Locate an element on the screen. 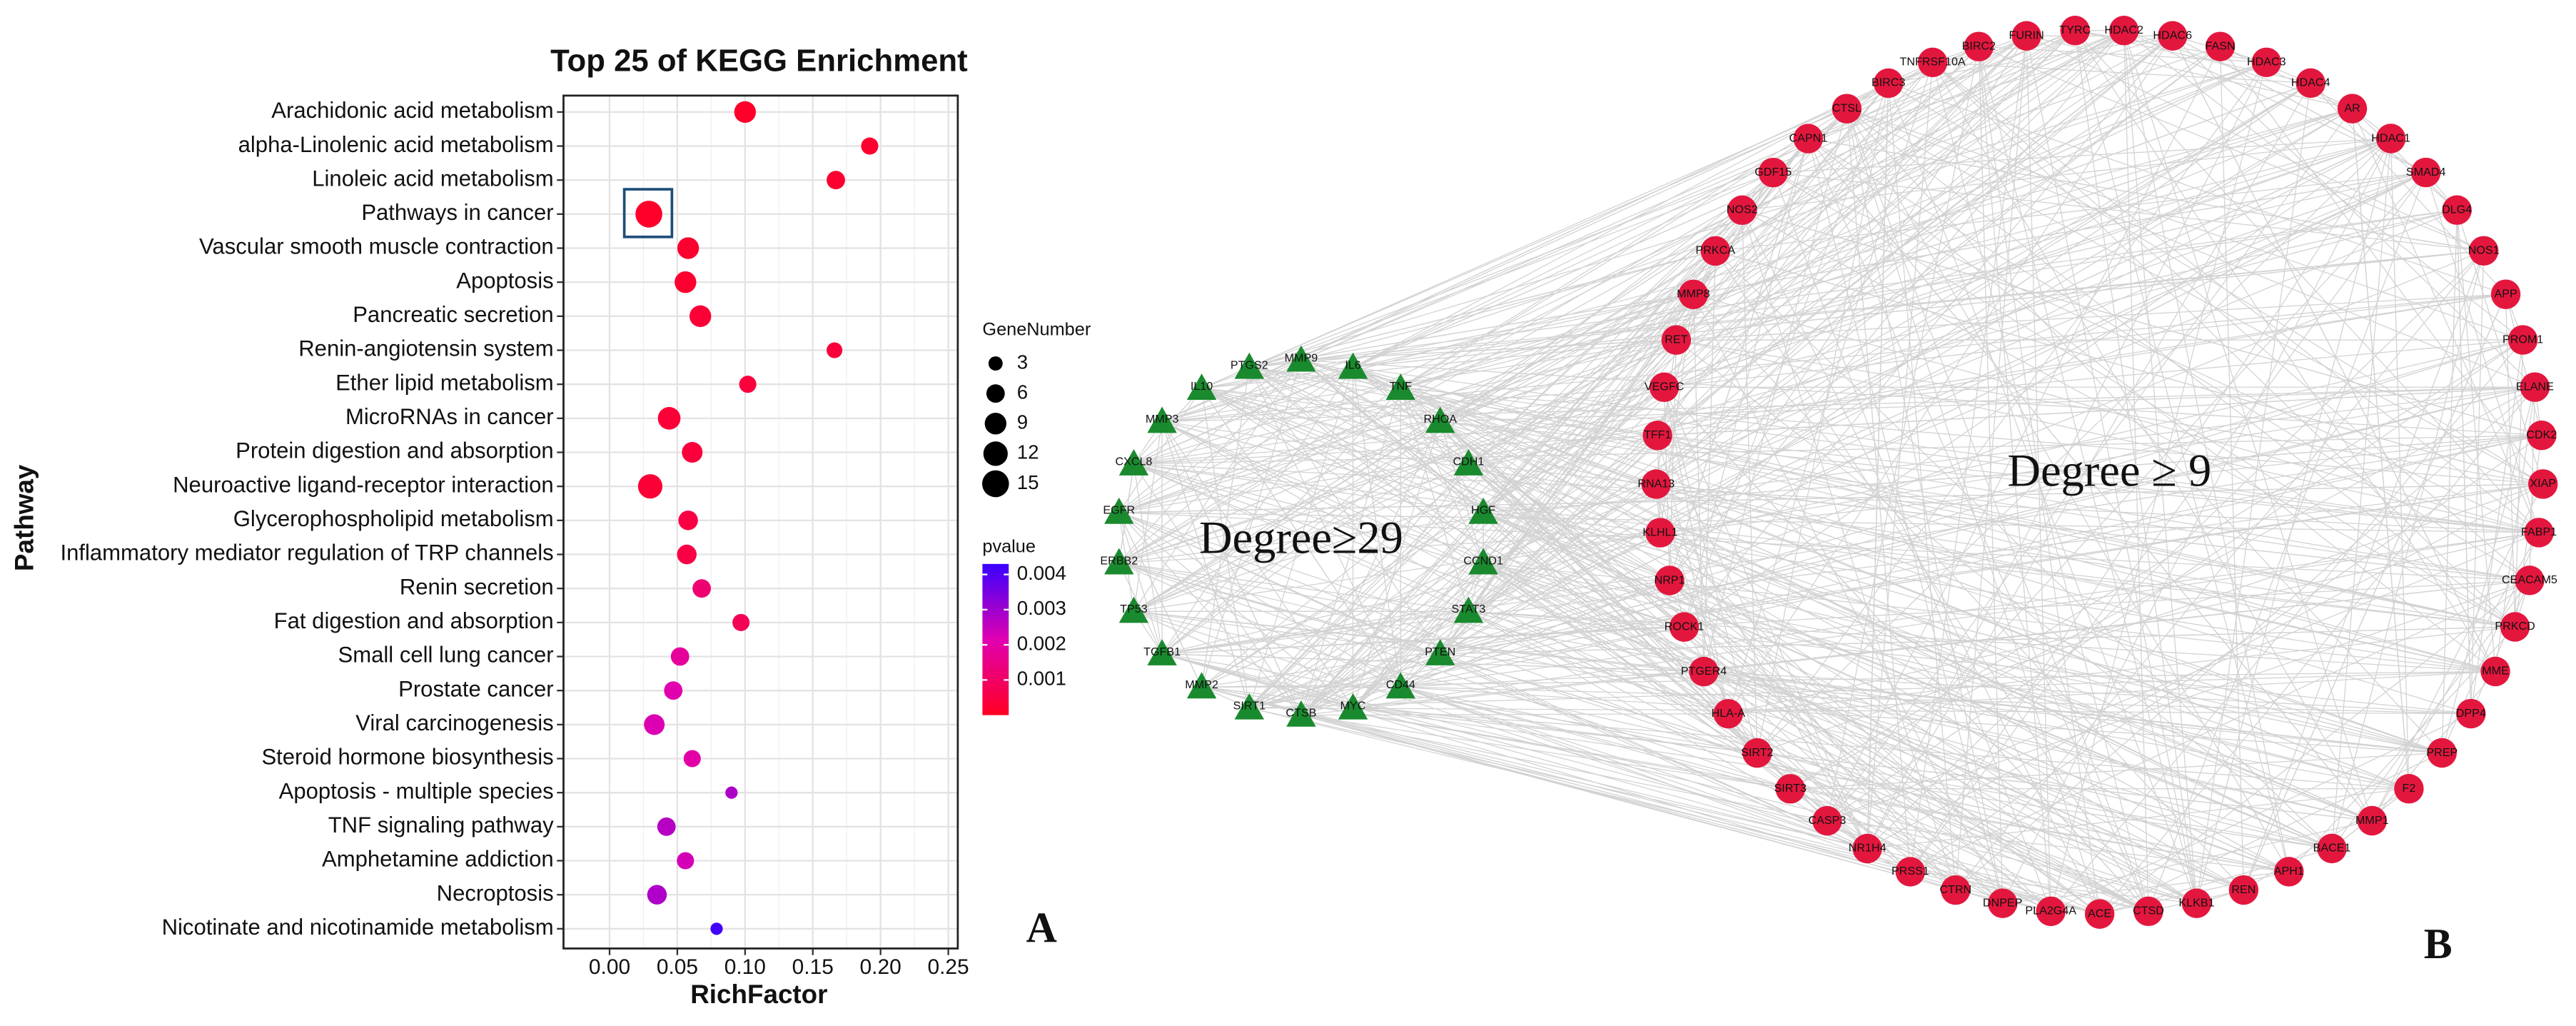  node-label: BIRC3 is located at coordinates (1888, 82).